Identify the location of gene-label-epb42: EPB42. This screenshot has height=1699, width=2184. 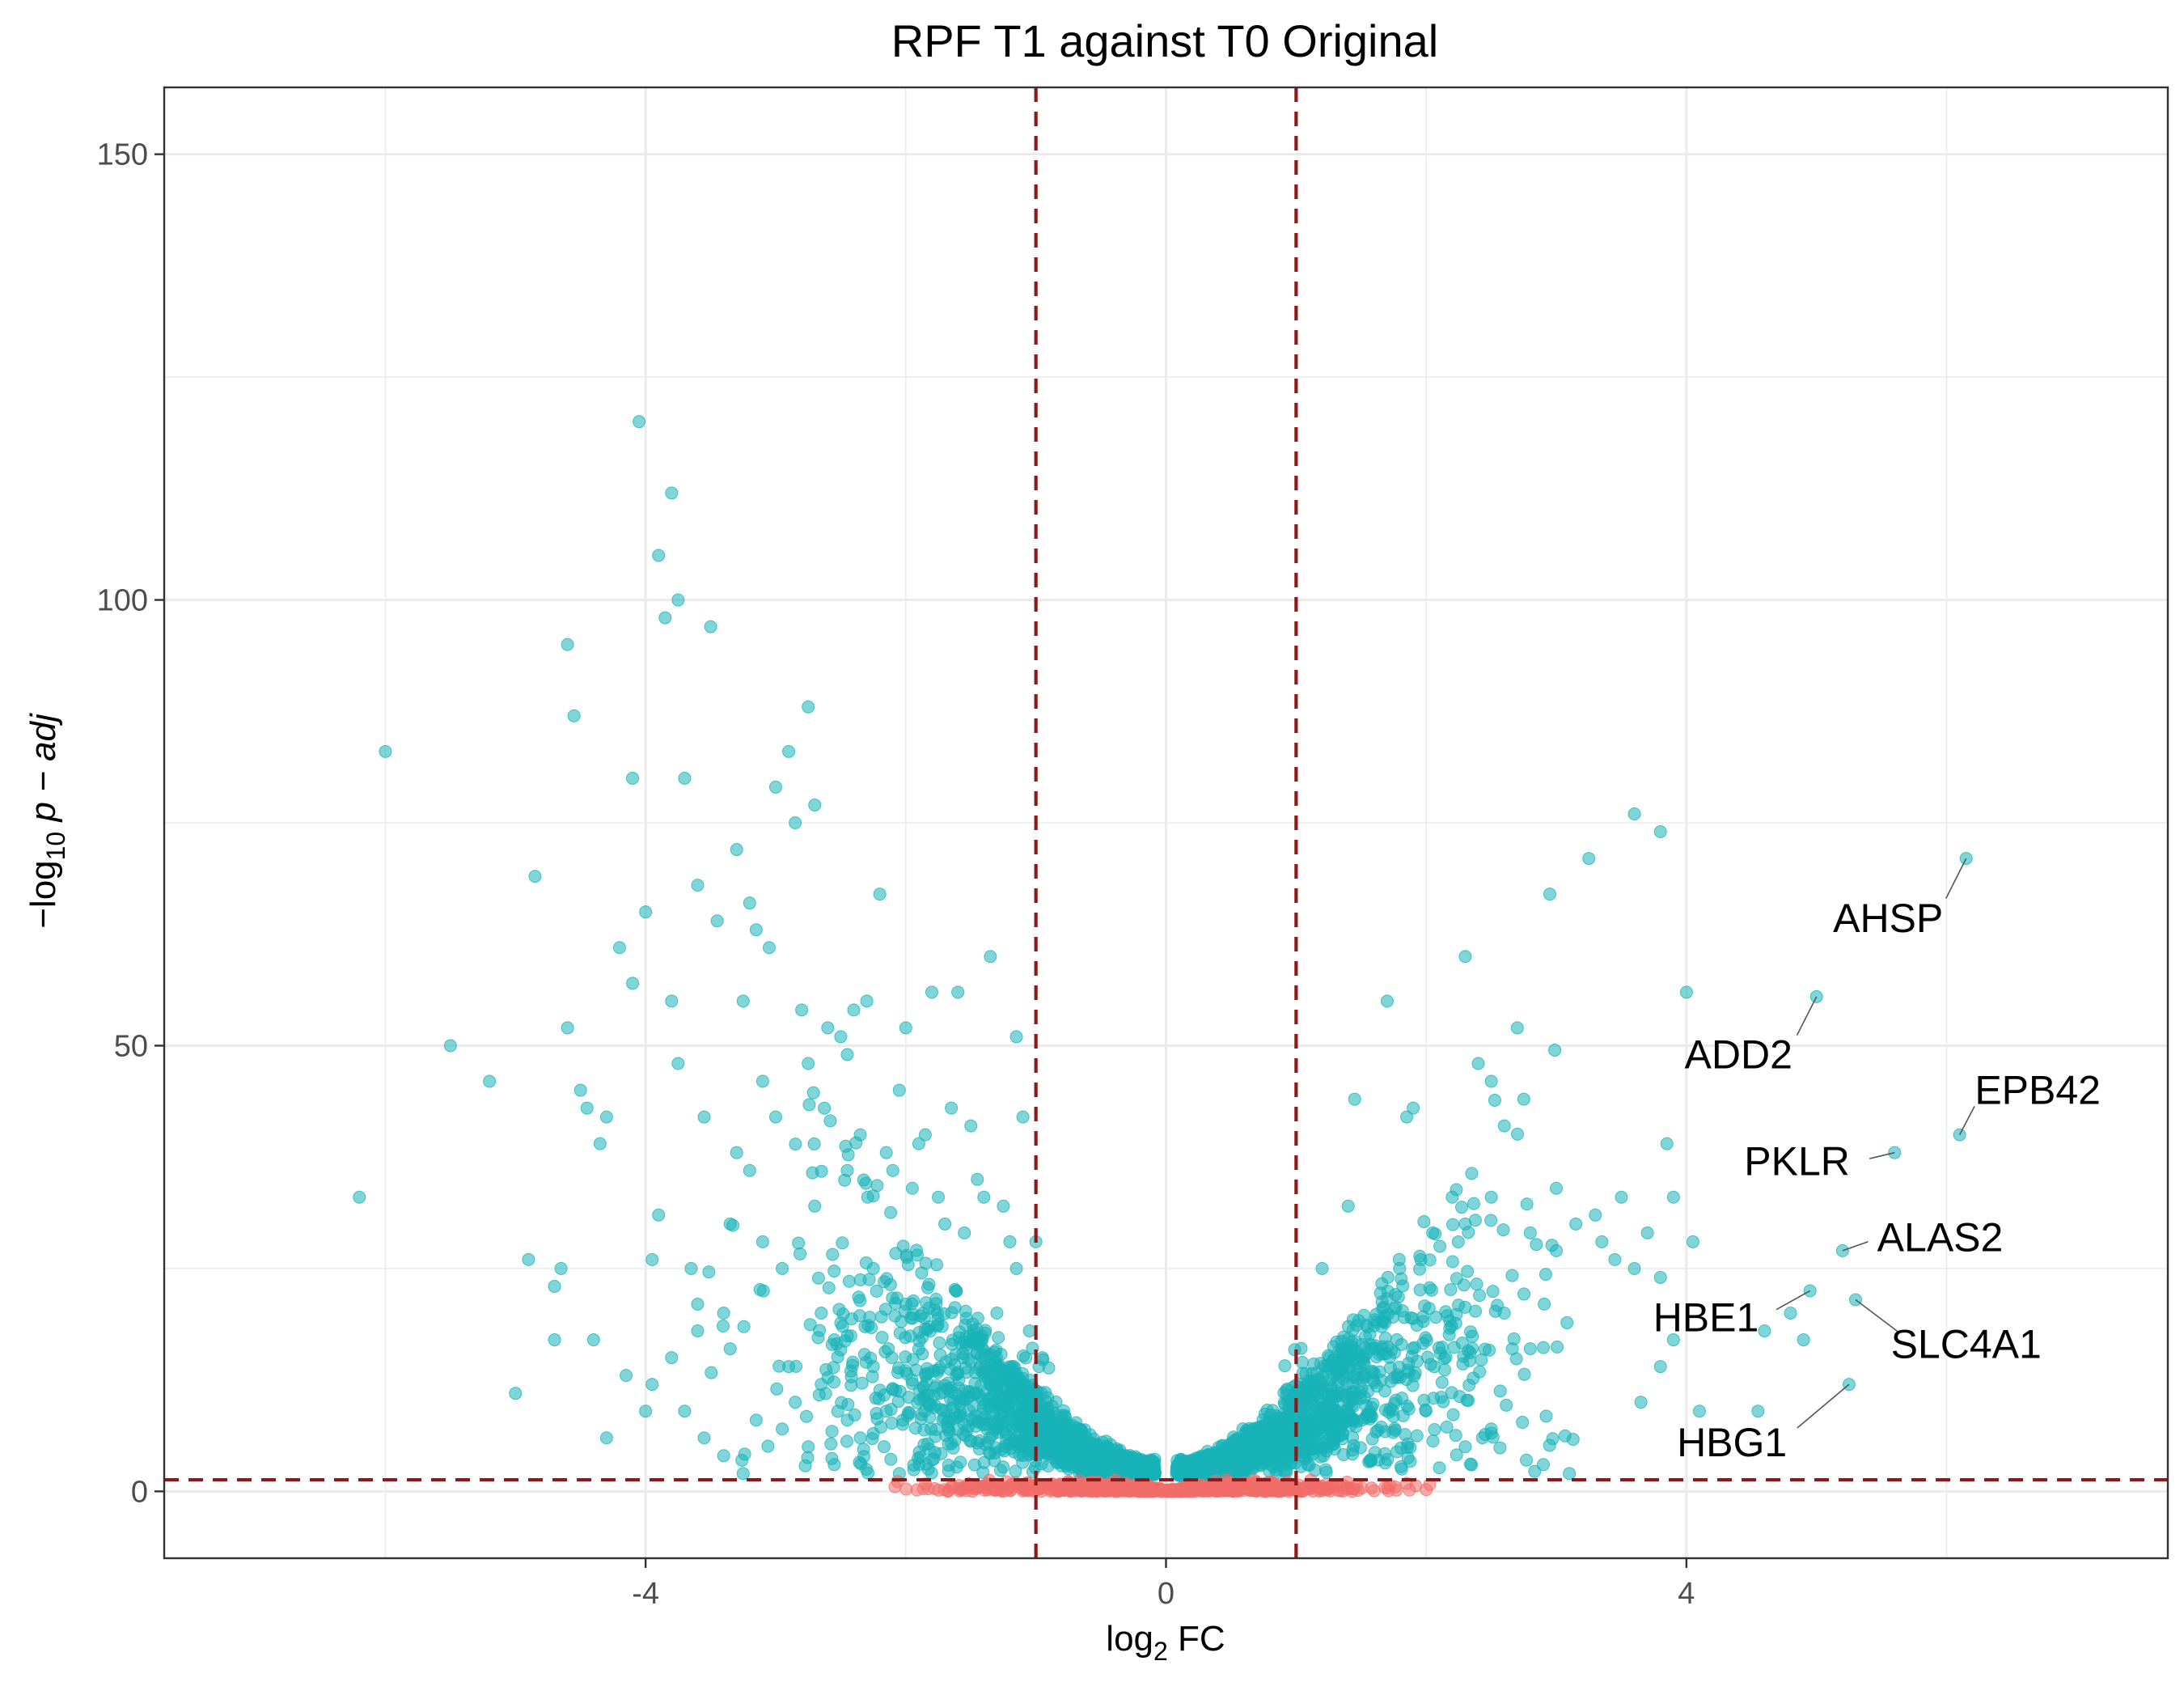
(2038, 1090).